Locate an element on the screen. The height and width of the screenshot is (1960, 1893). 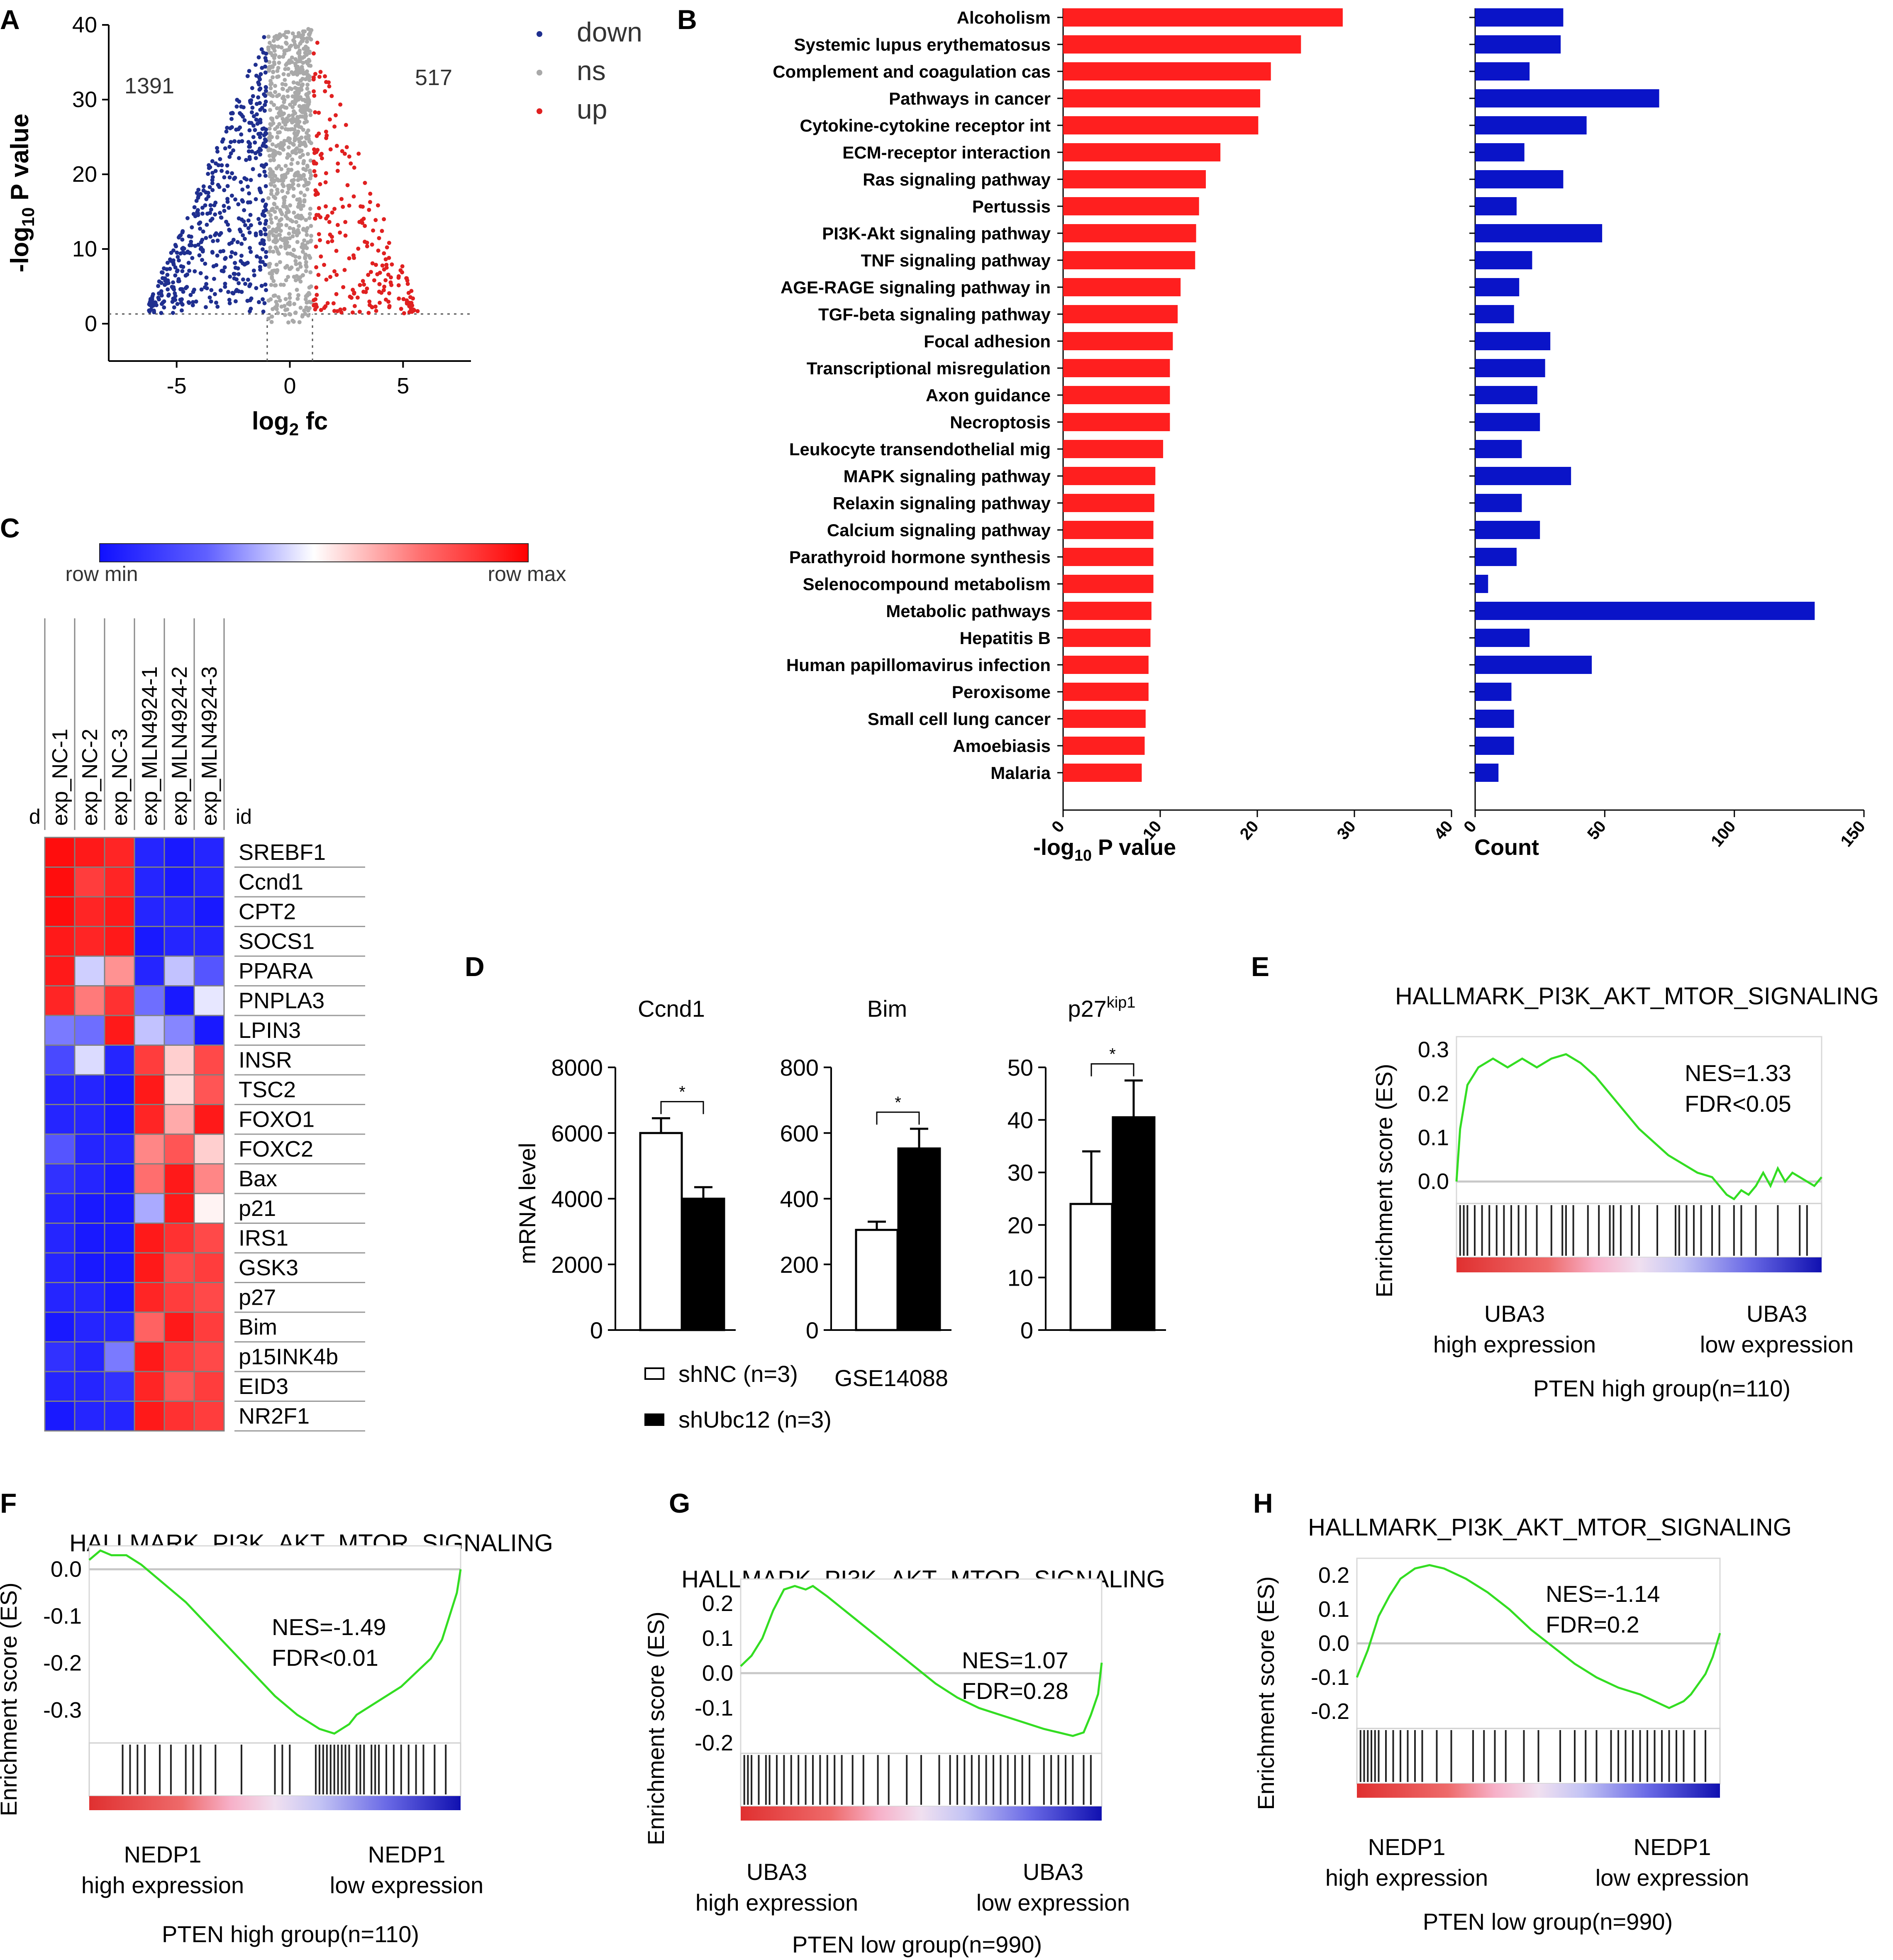
row-label: p15INK4b is located at coordinates (288, 1356).